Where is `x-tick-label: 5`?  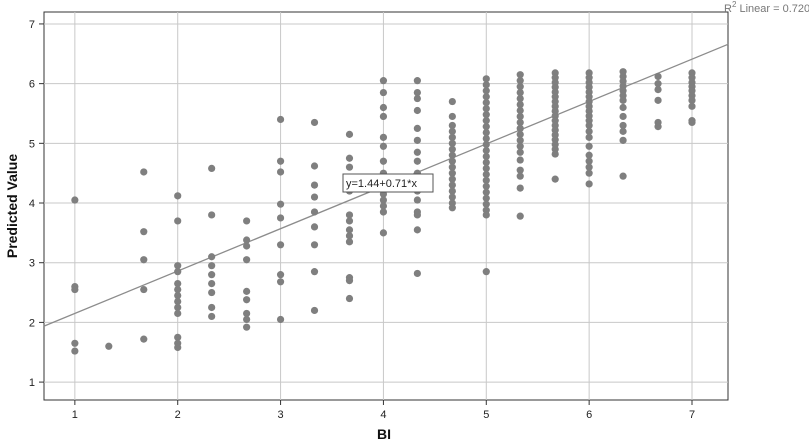 x-tick-label: 5 is located at coordinates (486, 415).